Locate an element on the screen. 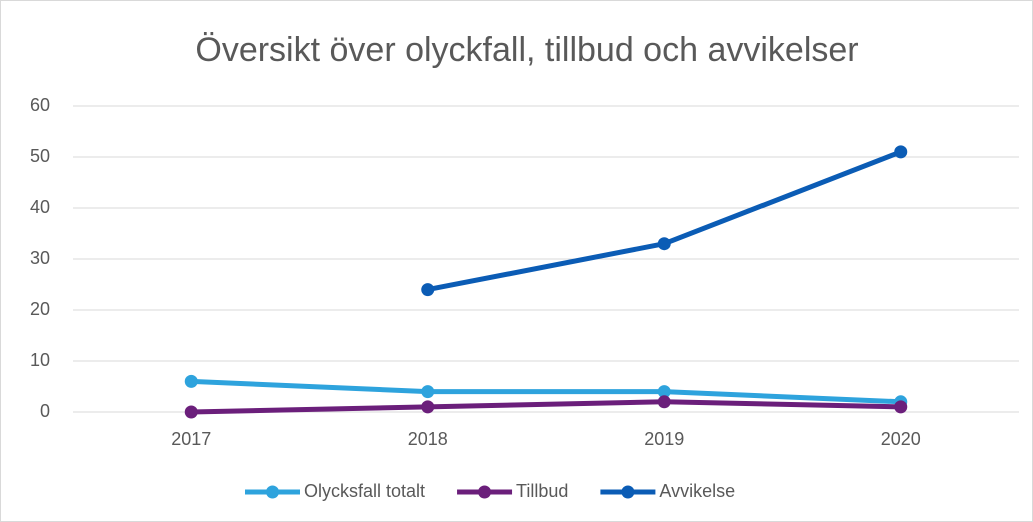  x-tick-label: 2020 is located at coordinates (901, 439).